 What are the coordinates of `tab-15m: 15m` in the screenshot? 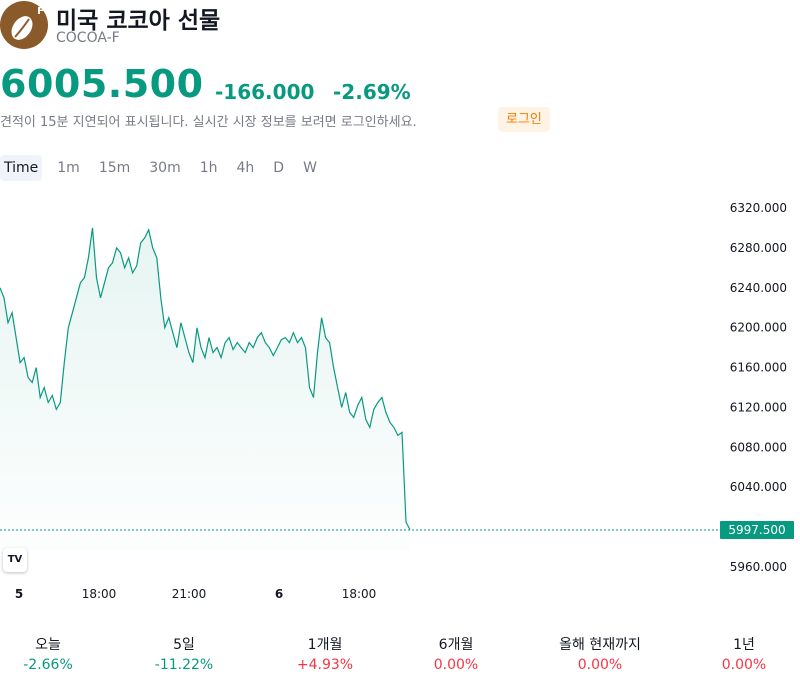 It's located at (114, 168).